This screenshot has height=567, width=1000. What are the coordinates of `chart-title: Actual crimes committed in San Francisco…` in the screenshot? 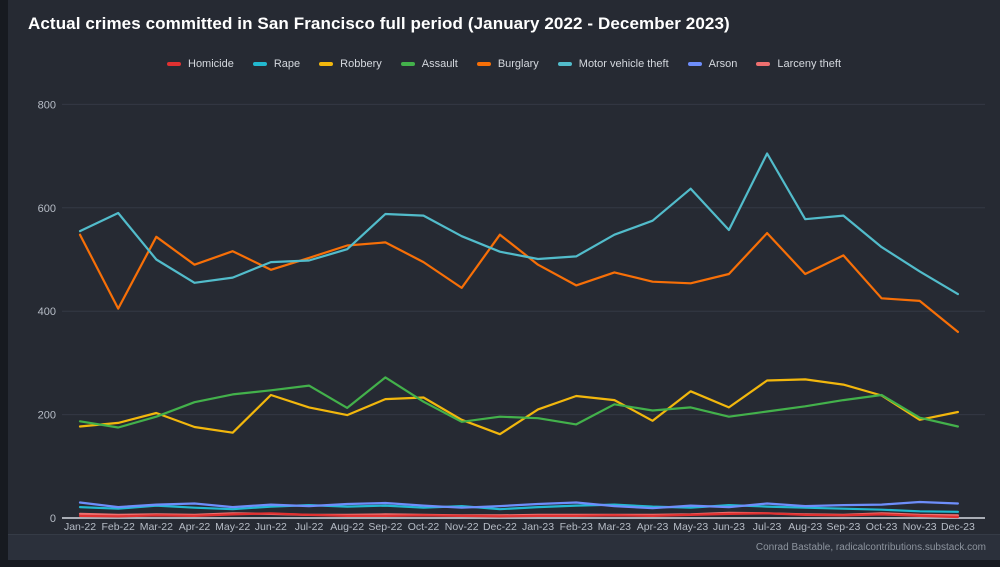 It's located at (379, 23).